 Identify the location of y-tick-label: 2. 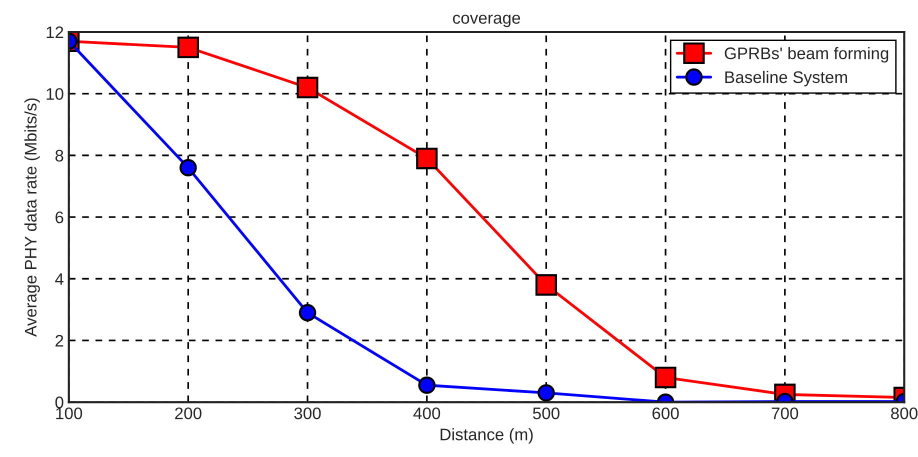
(60, 340).